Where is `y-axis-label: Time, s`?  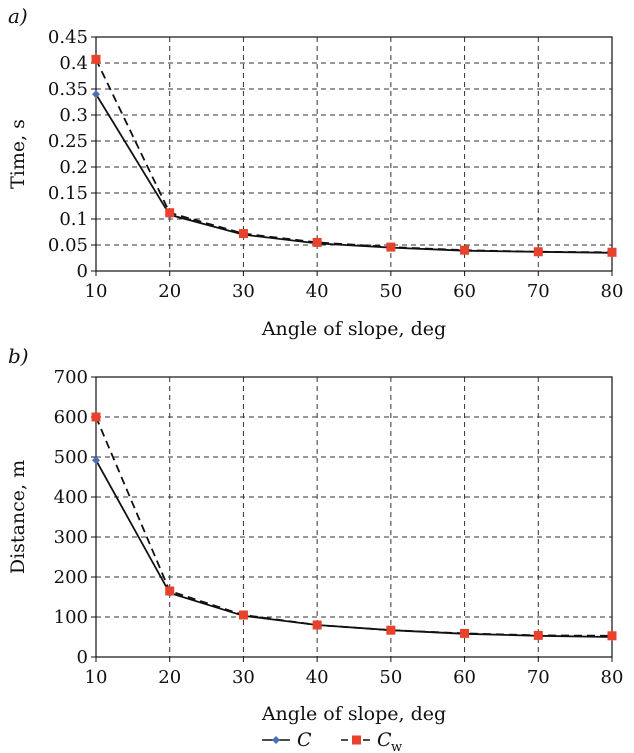 y-axis-label: Time, s is located at coordinates (18, 154).